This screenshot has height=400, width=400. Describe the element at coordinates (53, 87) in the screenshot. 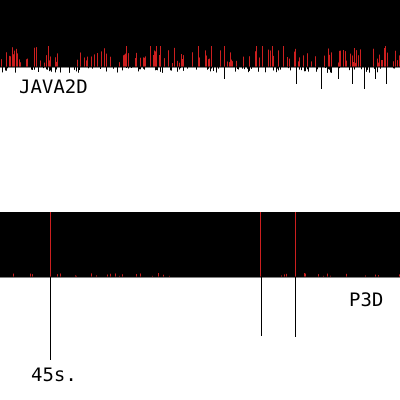

I see `java2d-label: JAVA2D` at that location.